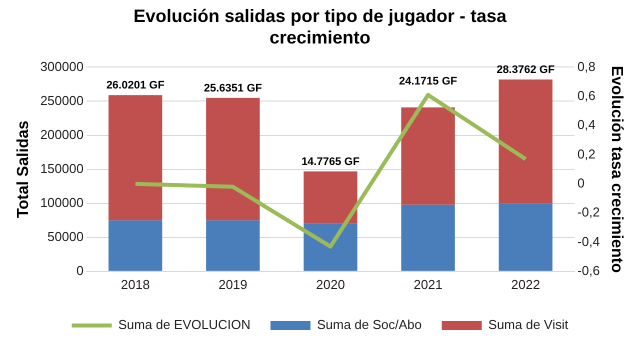 Image resolution: width=640 pixels, height=346 pixels. Describe the element at coordinates (428, 81) in the screenshot. I see `annotation: 24.1715 GF` at that location.